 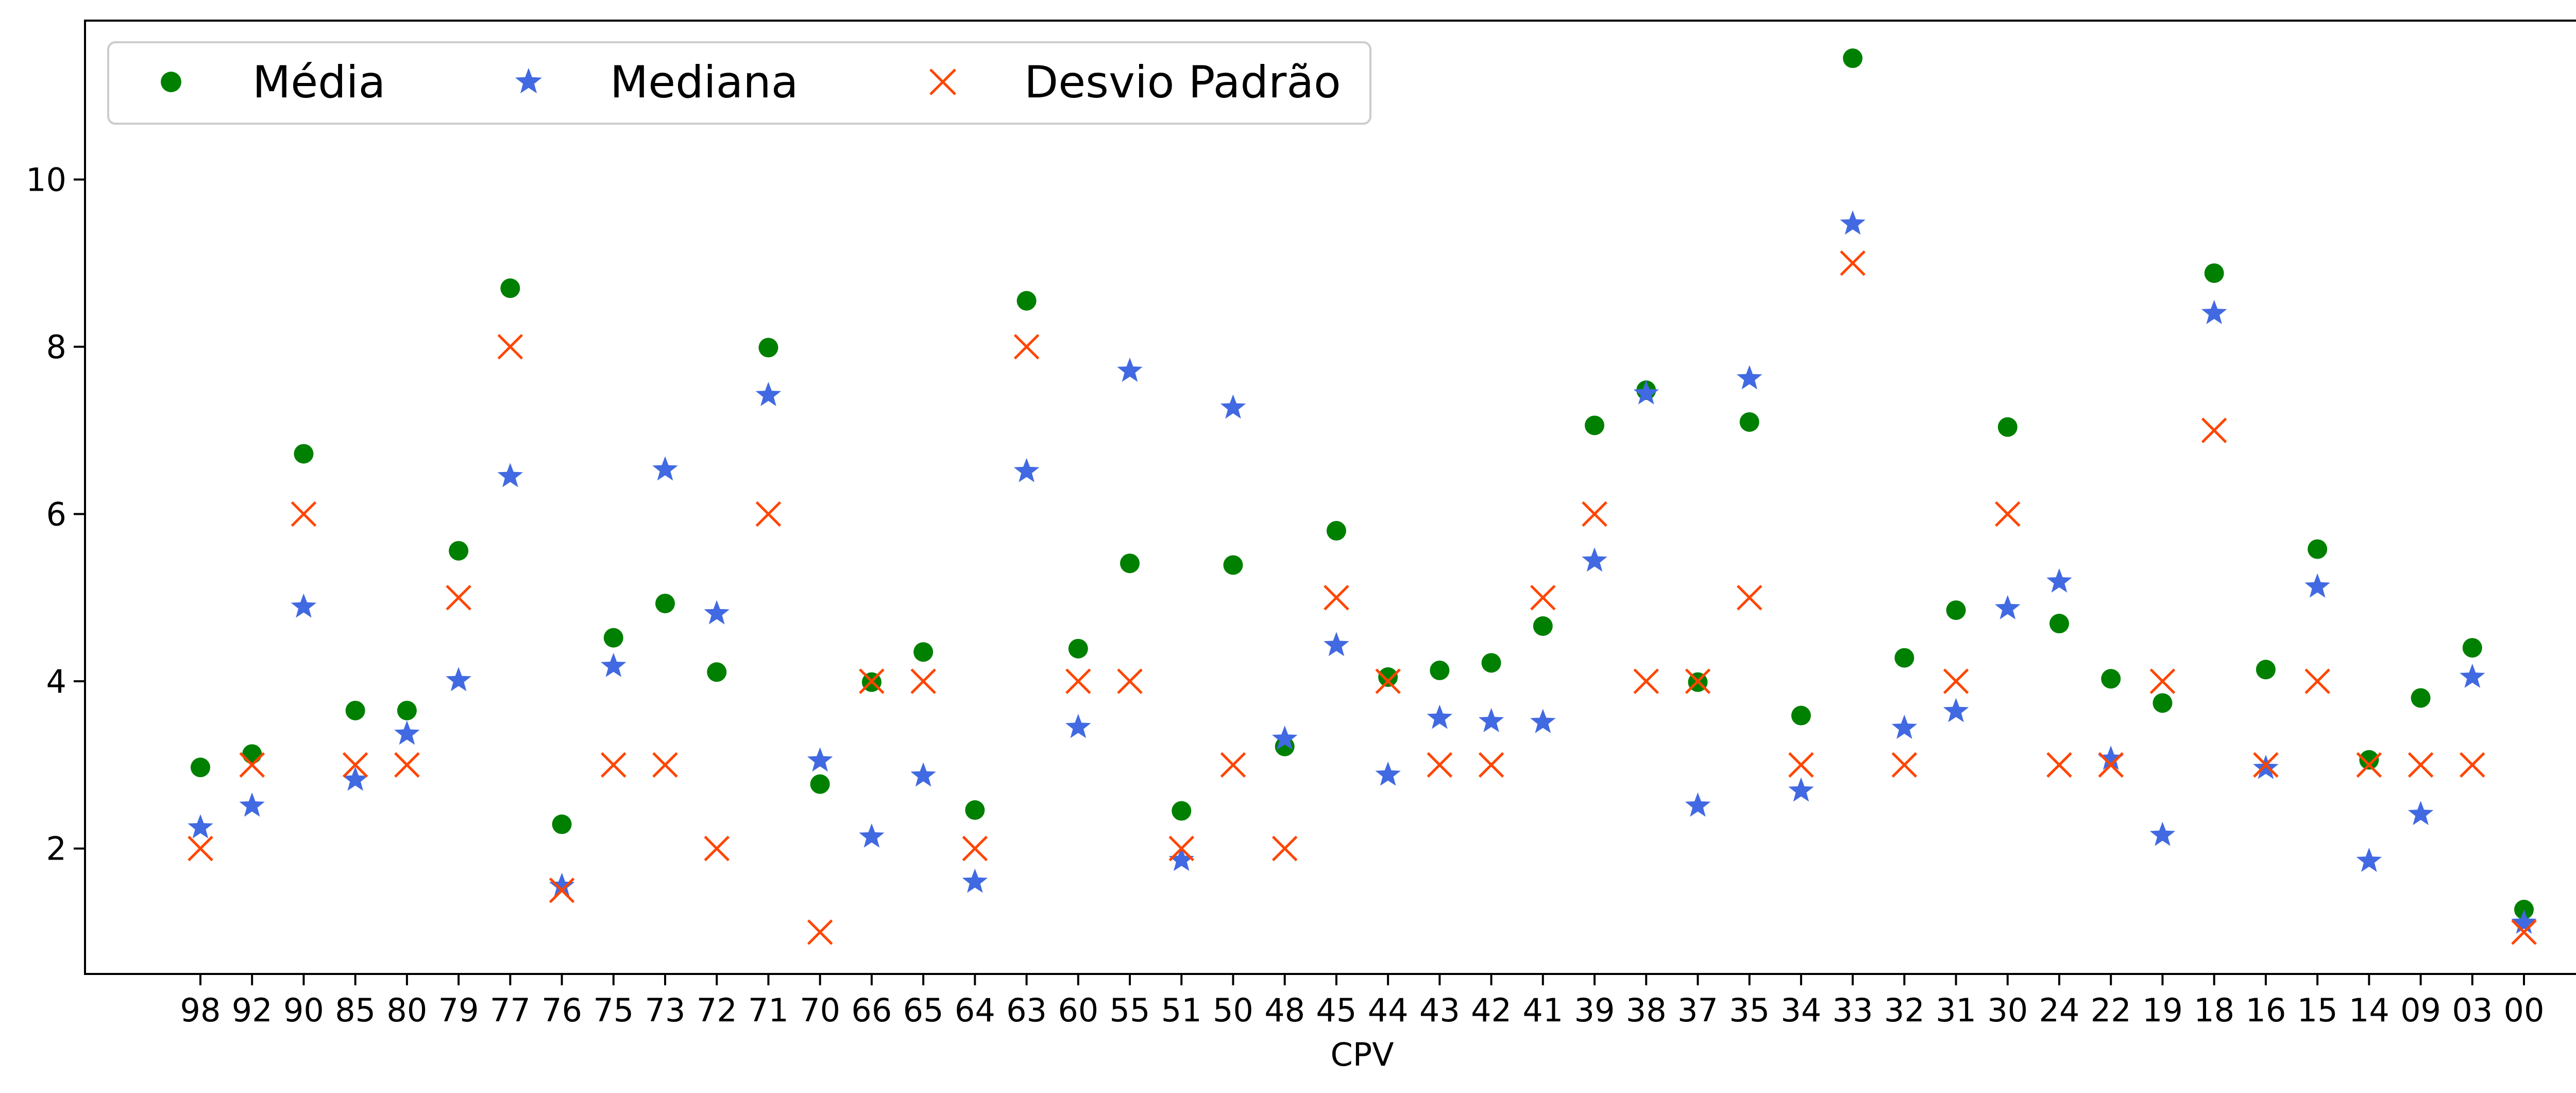 I want to click on x-tick-label: 33, so click(x=1853, y=1010).